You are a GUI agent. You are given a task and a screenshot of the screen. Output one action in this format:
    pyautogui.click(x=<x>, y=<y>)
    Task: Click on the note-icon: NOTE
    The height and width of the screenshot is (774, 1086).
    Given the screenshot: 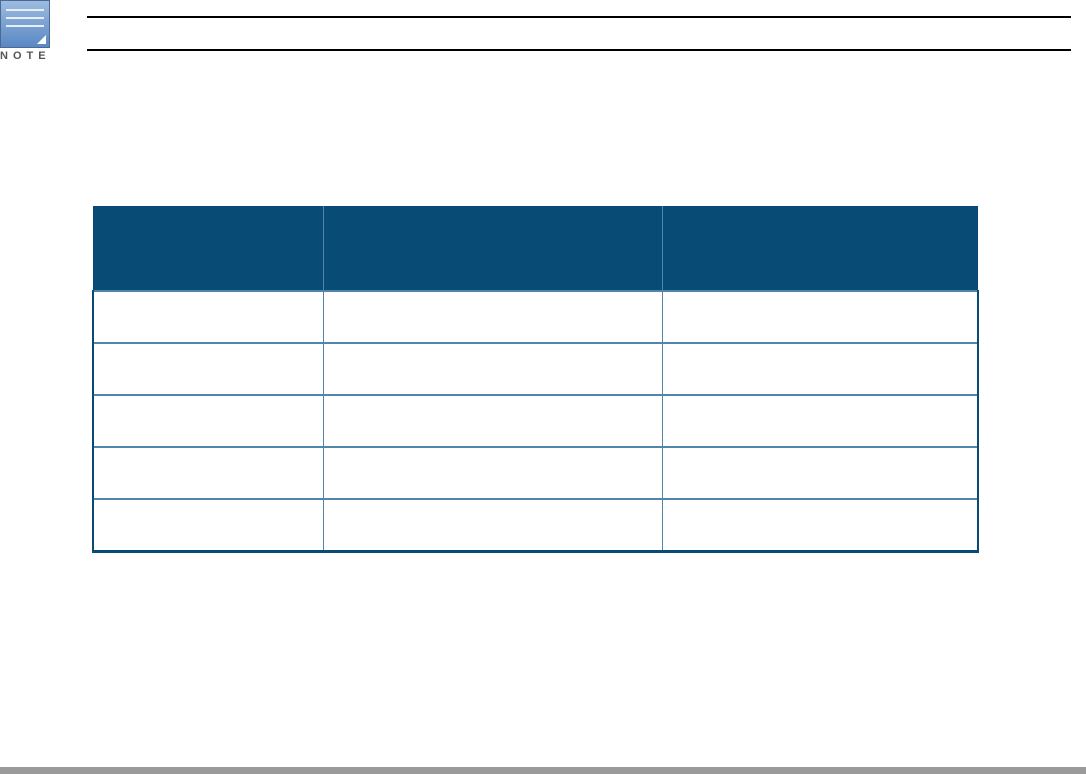 What is the action you would take?
    pyautogui.click(x=25, y=32)
    